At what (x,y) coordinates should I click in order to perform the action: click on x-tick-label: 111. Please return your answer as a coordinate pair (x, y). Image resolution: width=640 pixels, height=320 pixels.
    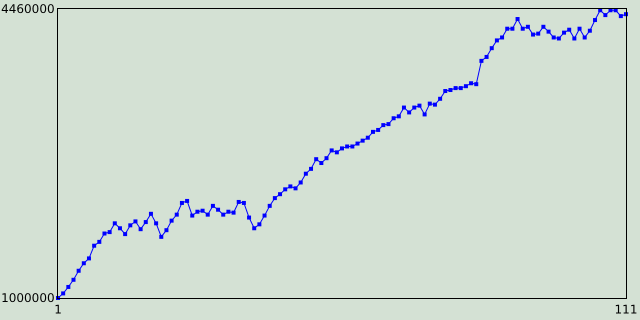
    Looking at the image, I should click on (626, 309).